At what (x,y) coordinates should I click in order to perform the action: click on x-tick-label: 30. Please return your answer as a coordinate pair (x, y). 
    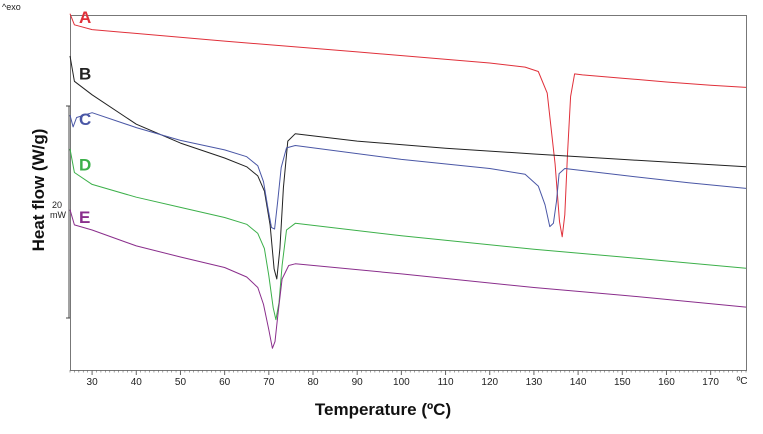
    Looking at the image, I should click on (93, 382).